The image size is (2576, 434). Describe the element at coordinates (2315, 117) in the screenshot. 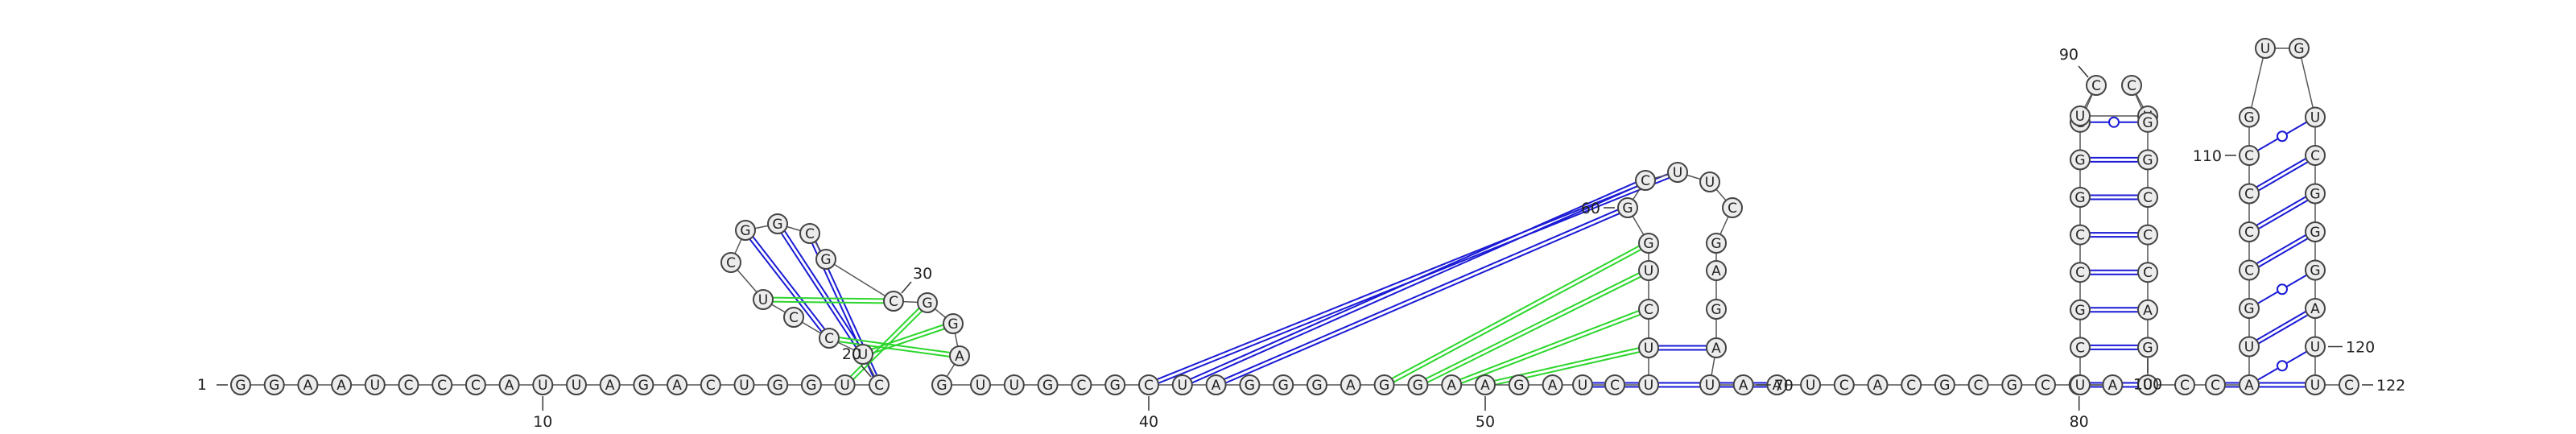

I see `nucleotide-114: U` at that location.